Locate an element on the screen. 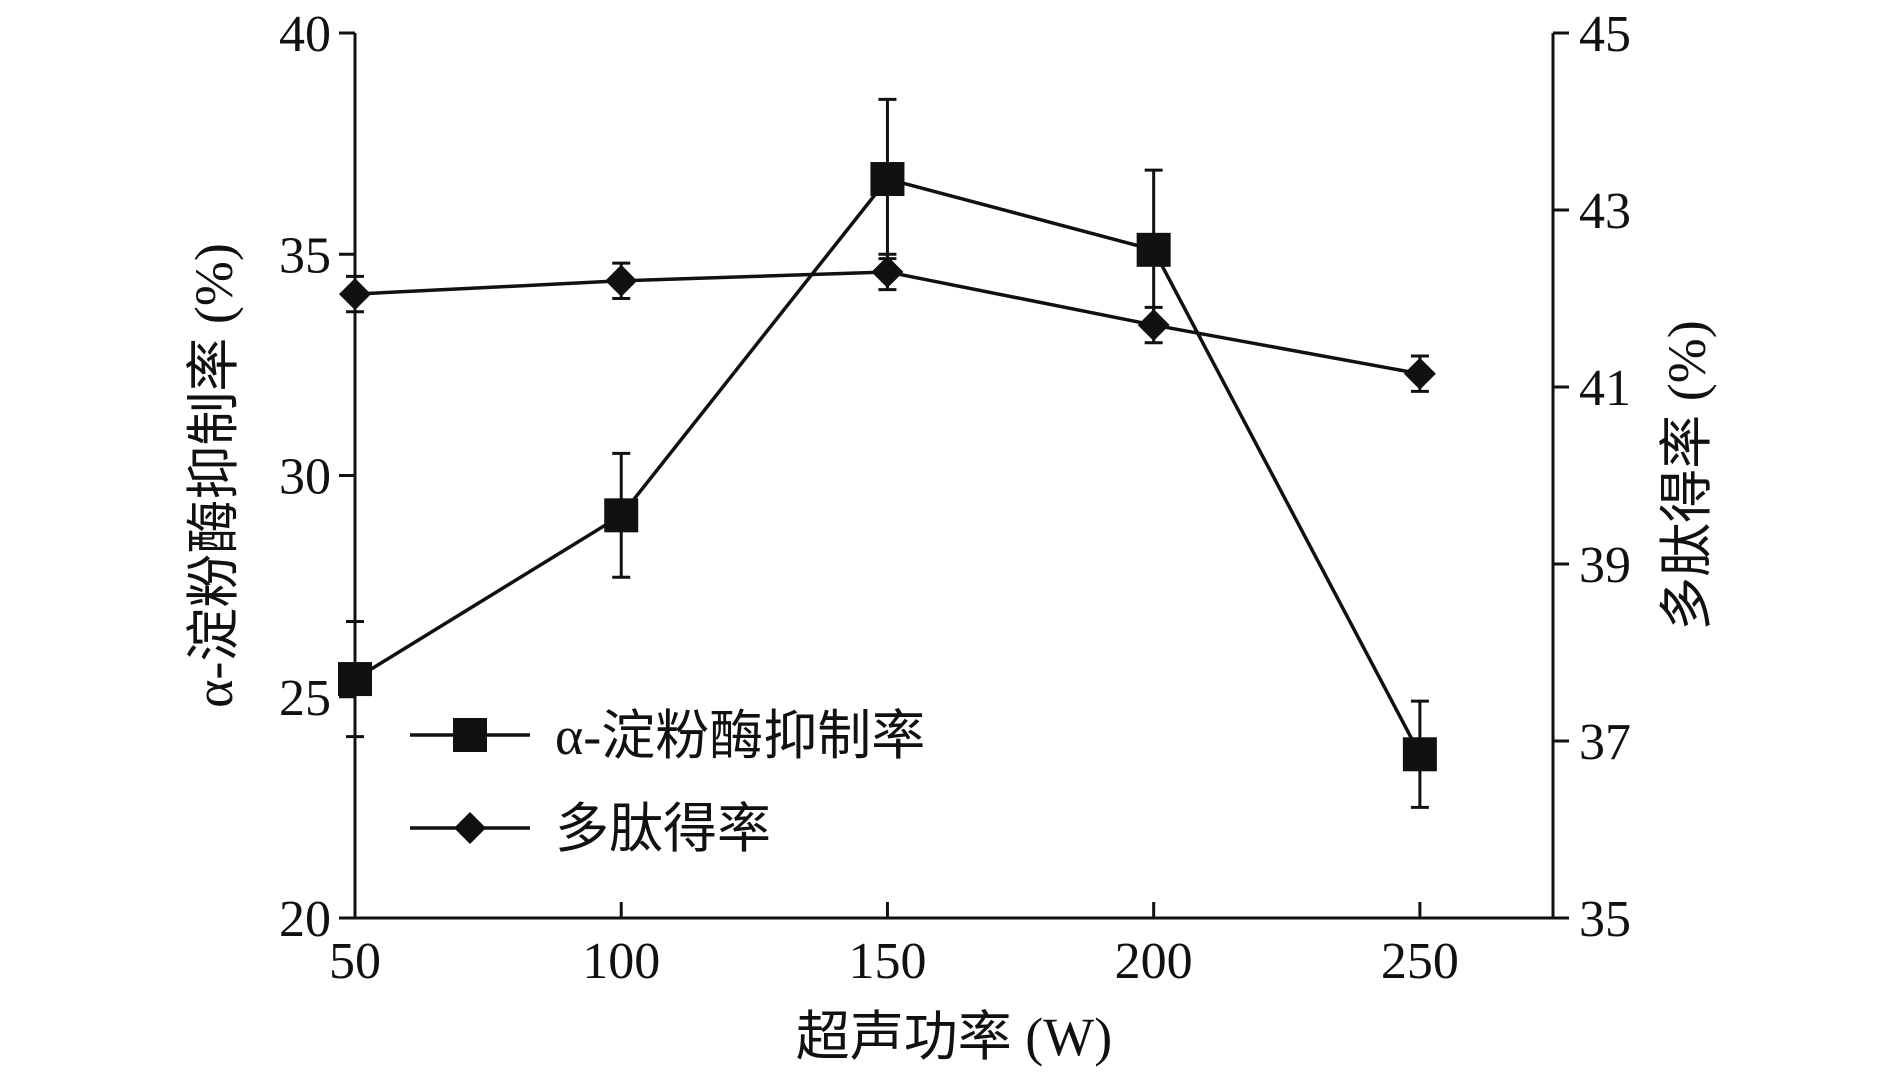 The height and width of the screenshot is (1081, 1890). legend-item: α-淀粉酶抑制率 is located at coordinates (667, 736).